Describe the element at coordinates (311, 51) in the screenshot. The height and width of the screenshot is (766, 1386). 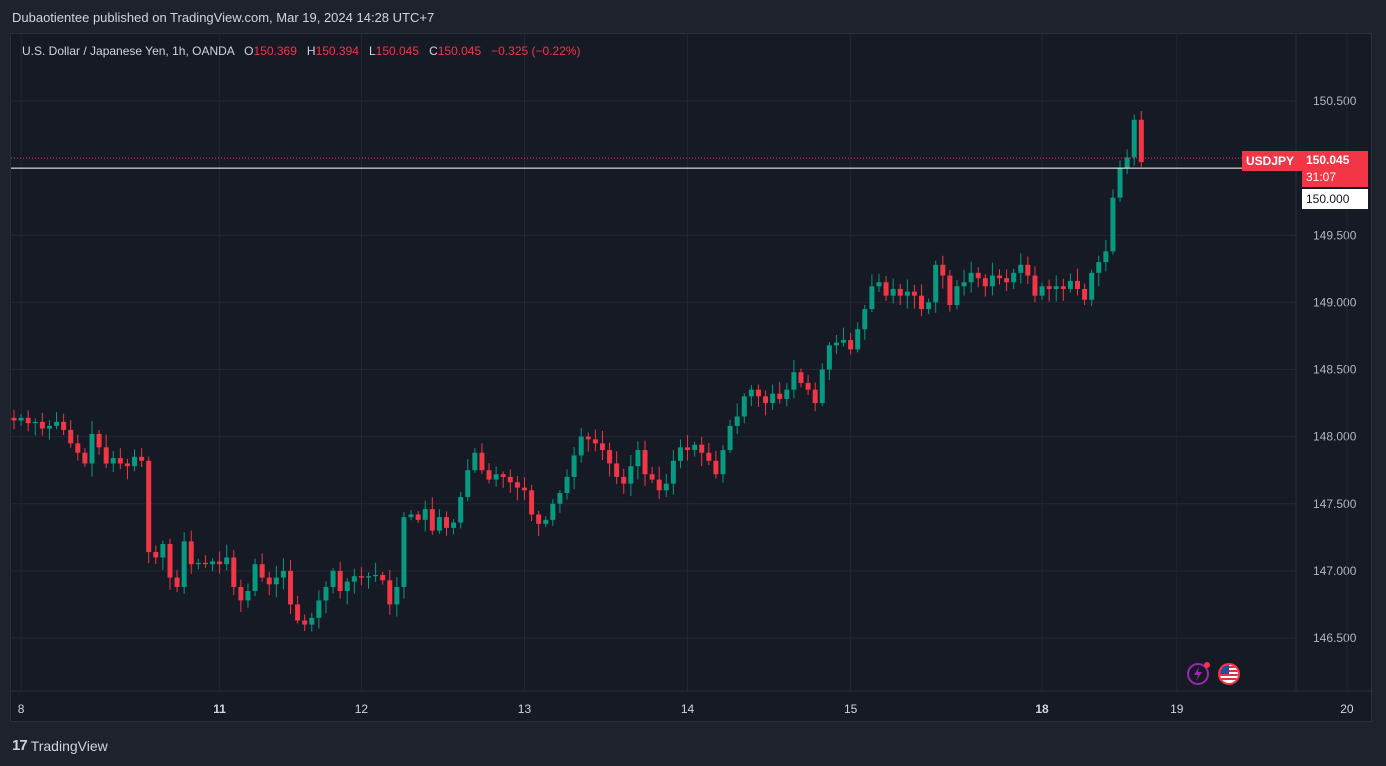
I see `legend-high-label: H` at that location.